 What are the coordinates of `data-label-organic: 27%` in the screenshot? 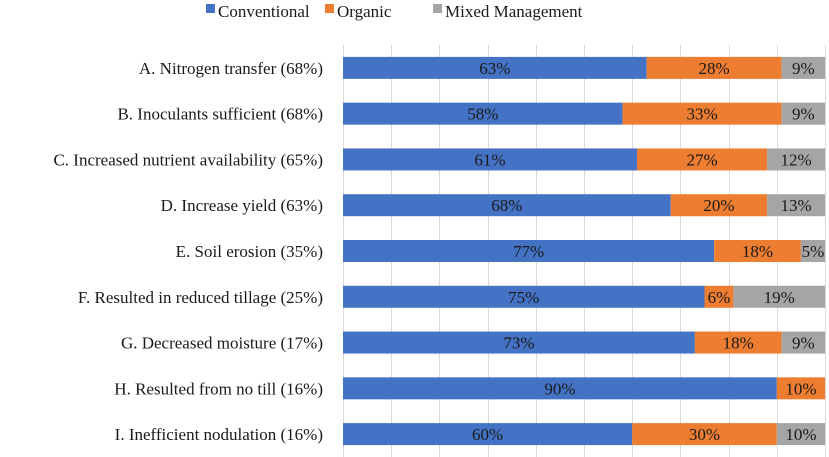 It's located at (702, 159).